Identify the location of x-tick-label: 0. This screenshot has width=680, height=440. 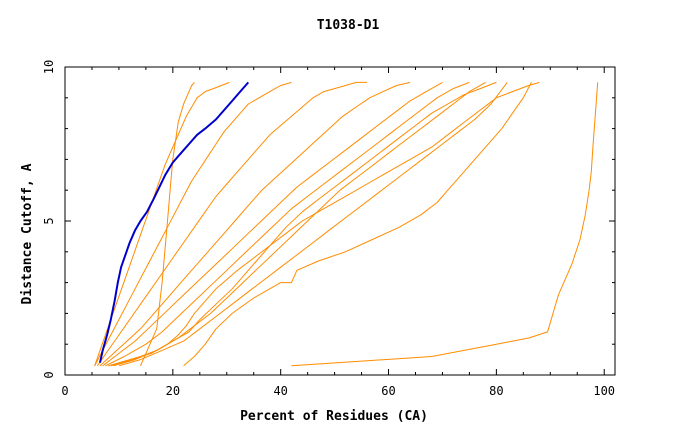
(64, 391).